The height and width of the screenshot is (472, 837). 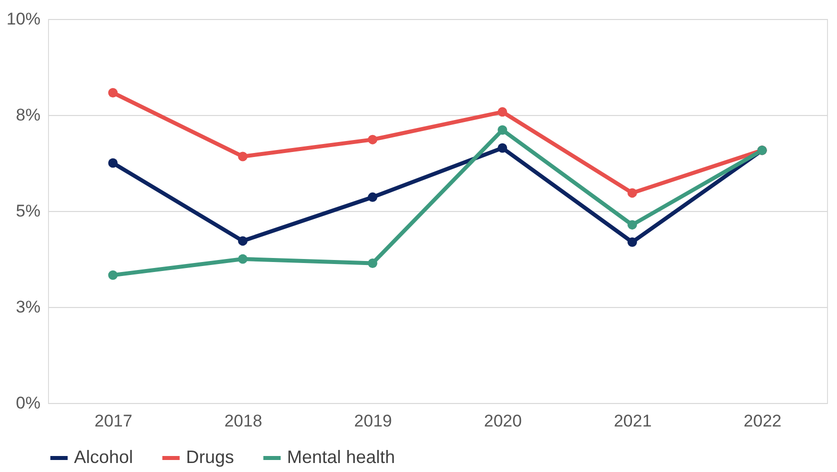 I want to click on y-tick-label: 8%, so click(x=28, y=115).